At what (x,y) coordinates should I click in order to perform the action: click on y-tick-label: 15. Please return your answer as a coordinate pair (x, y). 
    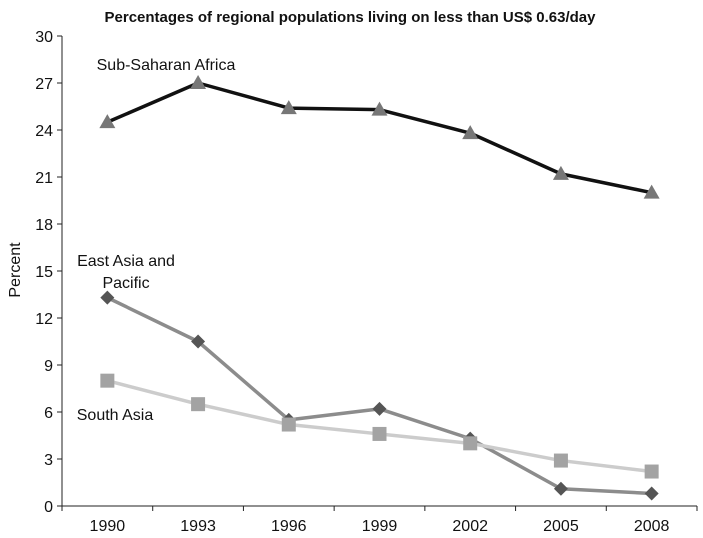
    Looking at the image, I should click on (44, 272).